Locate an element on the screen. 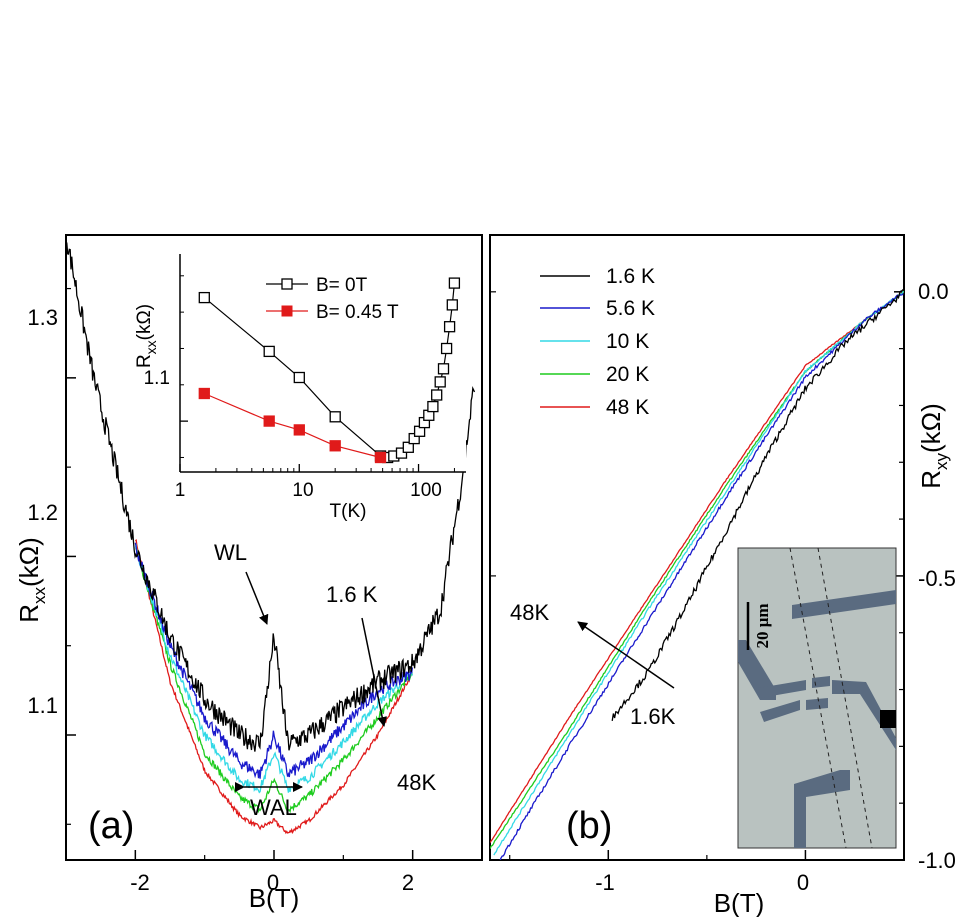 Image resolution: width=964 pixels, height=917 pixels. panel-a-xlabel: B(T) is located at coordinates (274, 898).